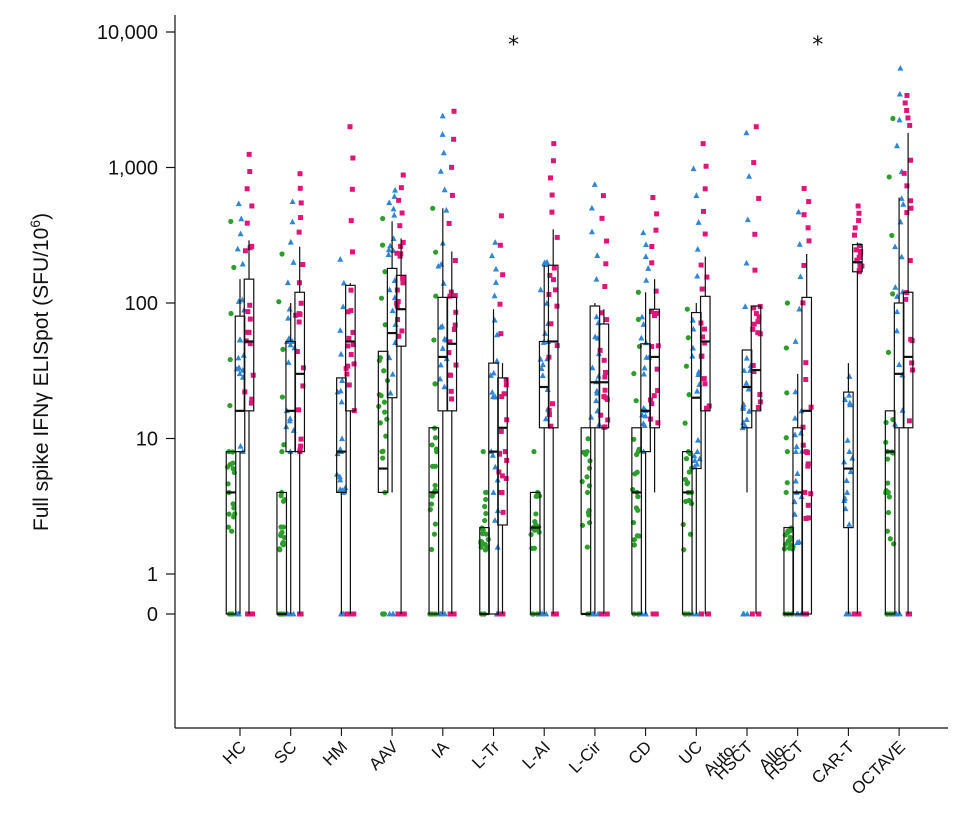  I want to click on boxplot-cd-green, so click(636, 521).